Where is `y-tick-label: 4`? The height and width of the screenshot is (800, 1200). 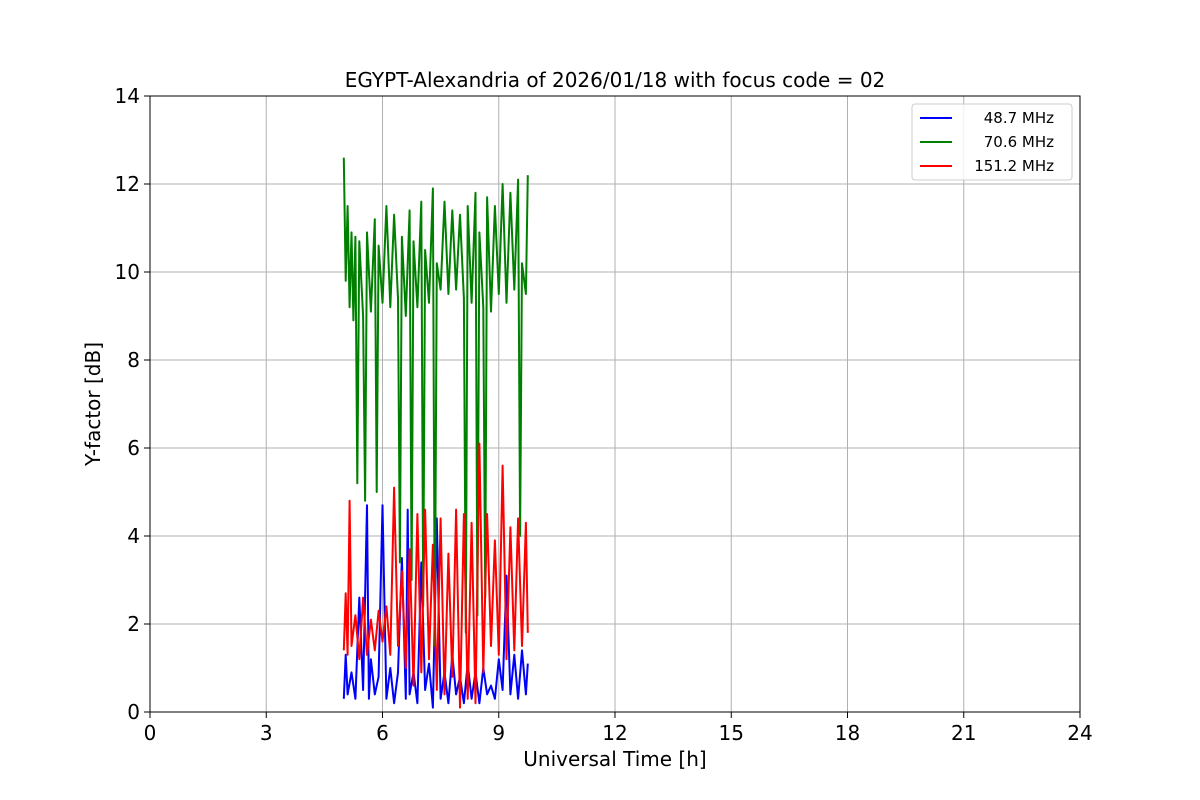 y-tick-label: 4 is located at coordinates (133, 536).